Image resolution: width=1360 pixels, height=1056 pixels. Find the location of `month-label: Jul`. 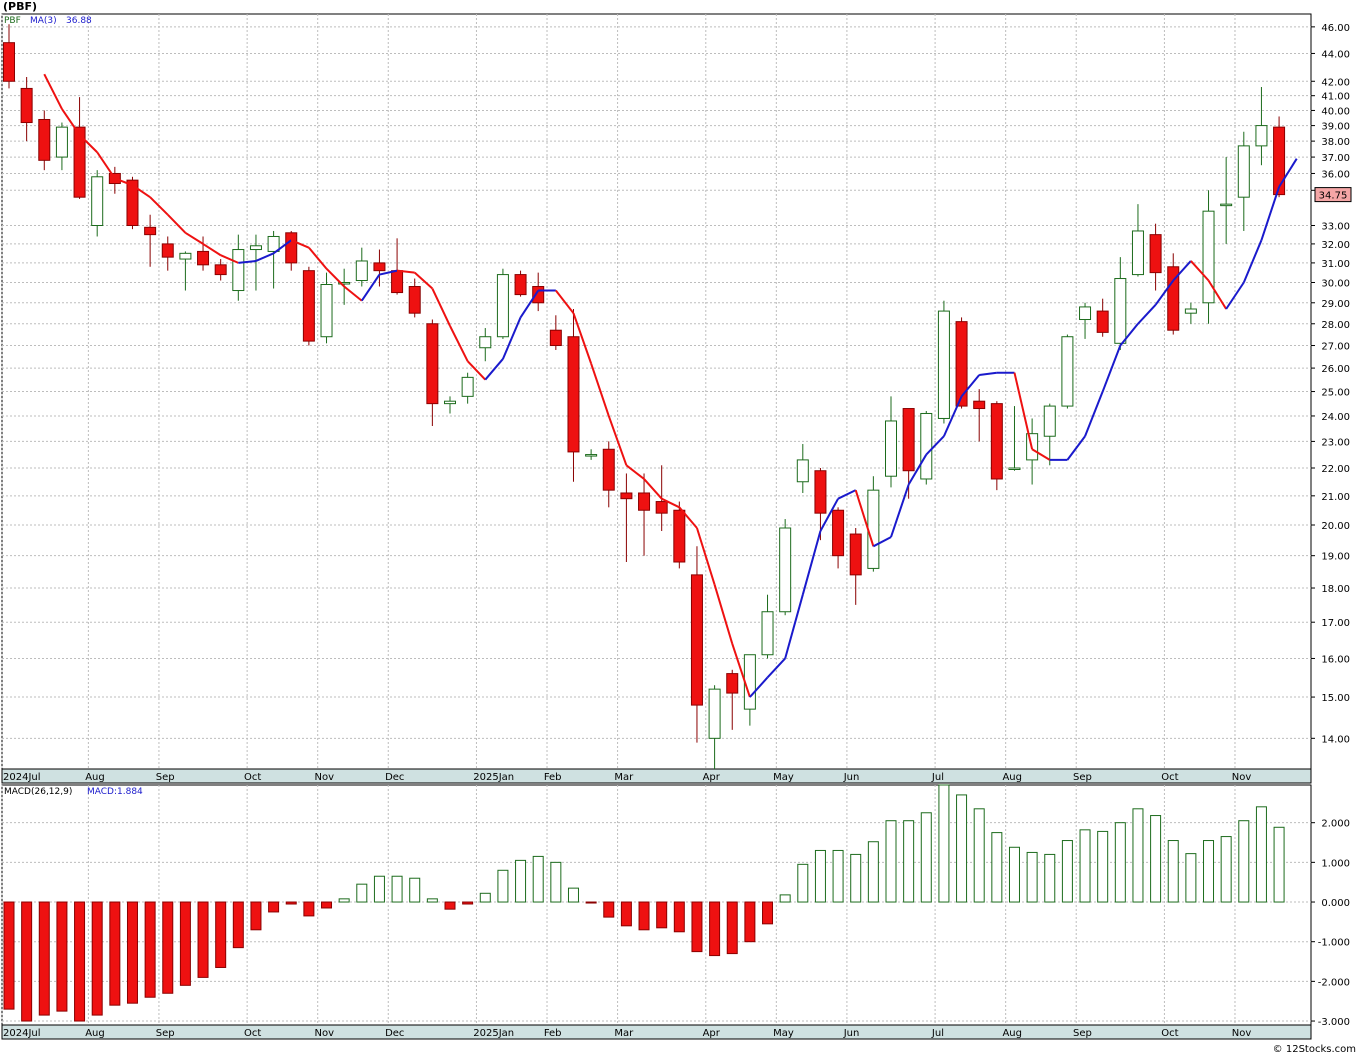

month-label: Jul is located at coordinates (937, 1033).